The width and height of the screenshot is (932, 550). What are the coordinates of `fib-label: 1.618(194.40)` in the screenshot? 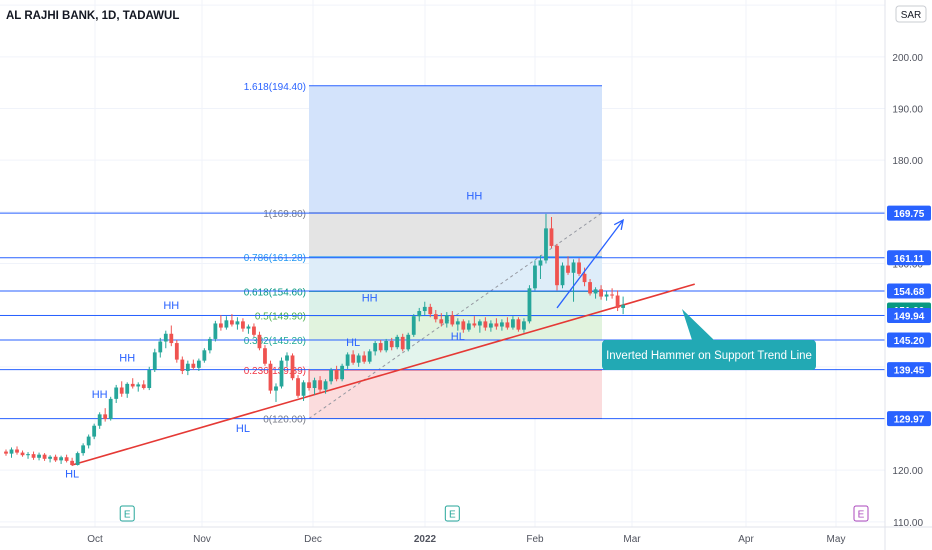 It's located at (275, 87).